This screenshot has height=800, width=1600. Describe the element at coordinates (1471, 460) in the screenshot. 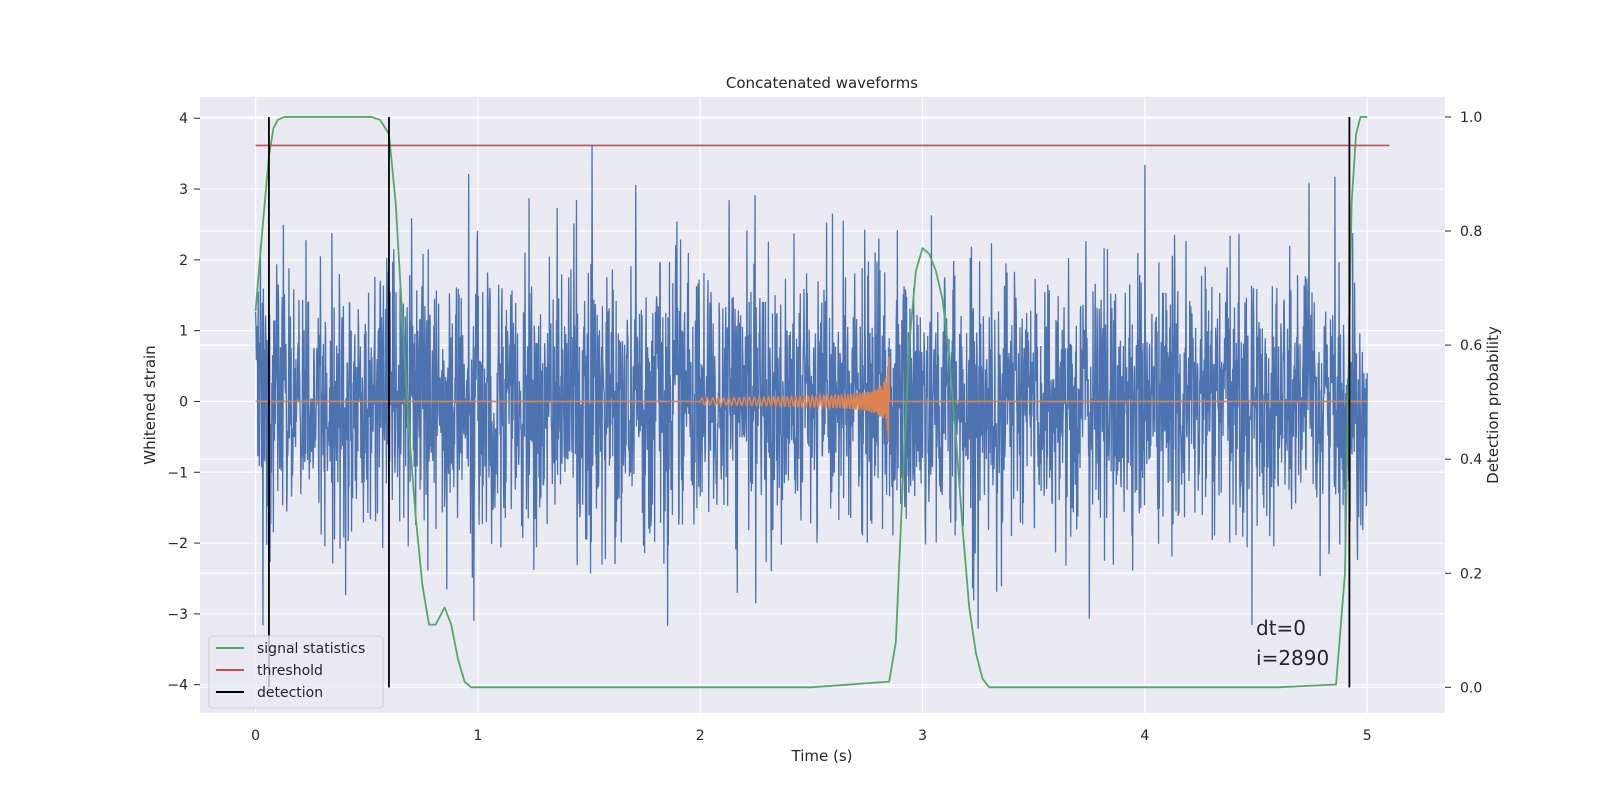

I see `y2-tick-label: 0.4` at that location.